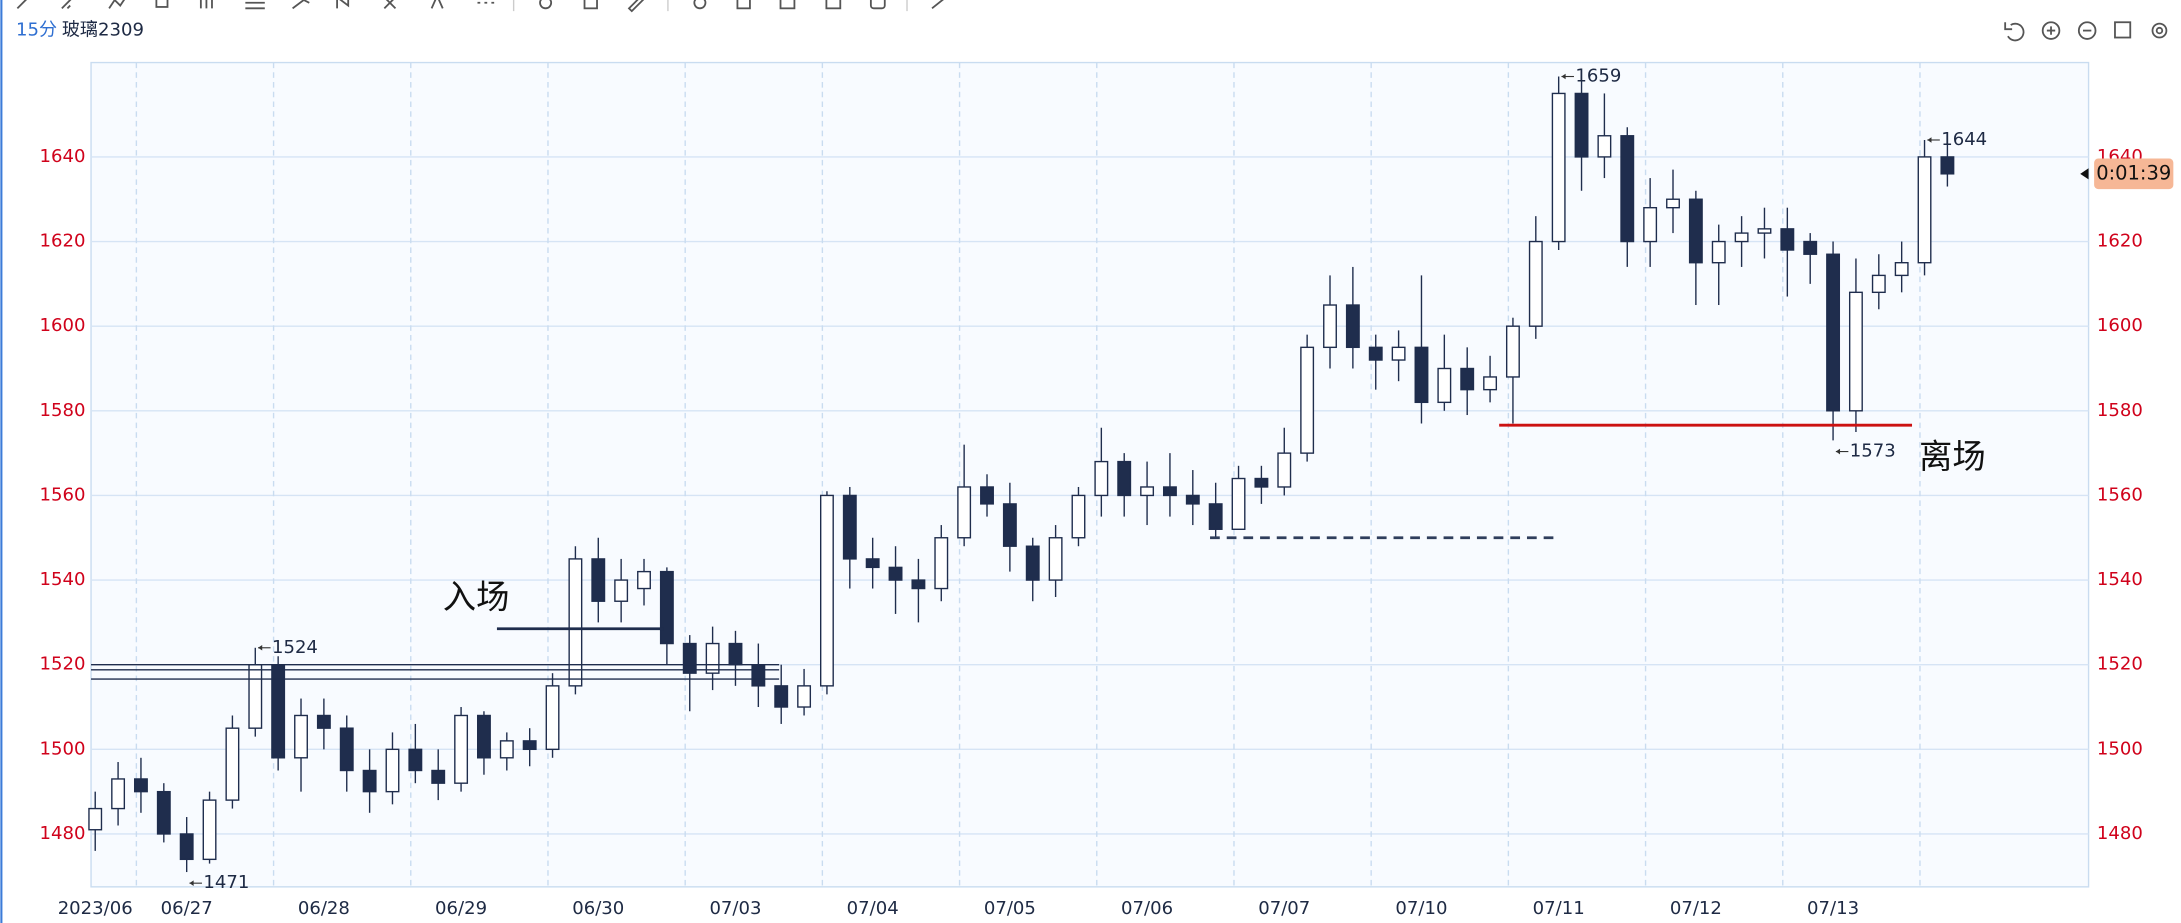  What do you see at coordinates (2120, 664) in the screenshot?
I see `y-tick-label-right: 1520` at bounding box center [2120, 664].